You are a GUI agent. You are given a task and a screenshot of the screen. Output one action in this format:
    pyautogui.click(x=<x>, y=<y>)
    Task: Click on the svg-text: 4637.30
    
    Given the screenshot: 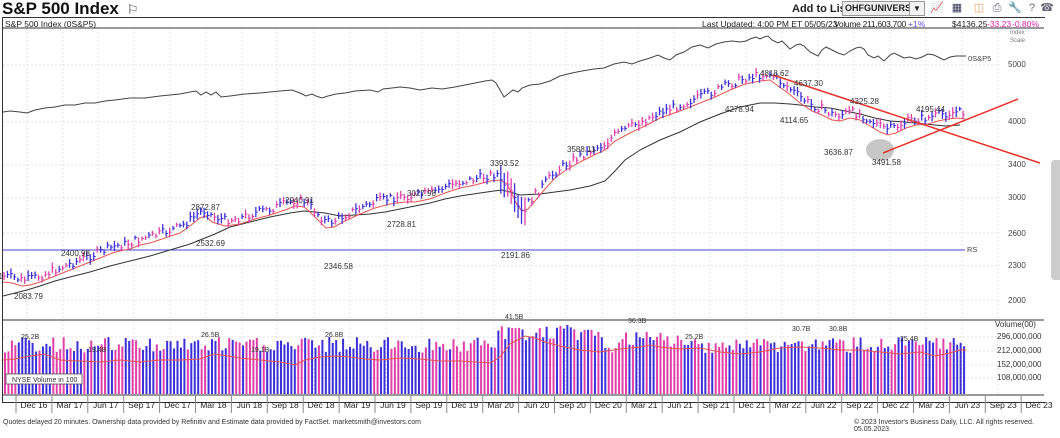 What is the action you would take?
    pyautogui.click(x=808, y=83)
    